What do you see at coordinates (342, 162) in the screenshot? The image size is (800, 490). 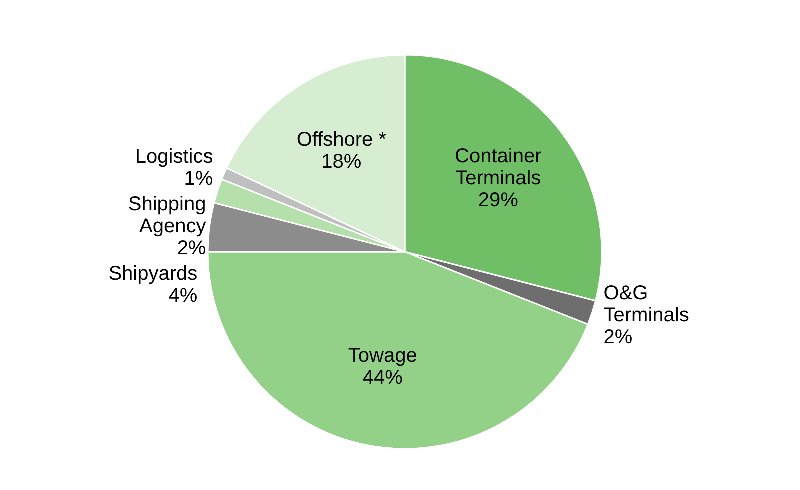 I see `data-label: 18%` at bounding box center [342, 162].